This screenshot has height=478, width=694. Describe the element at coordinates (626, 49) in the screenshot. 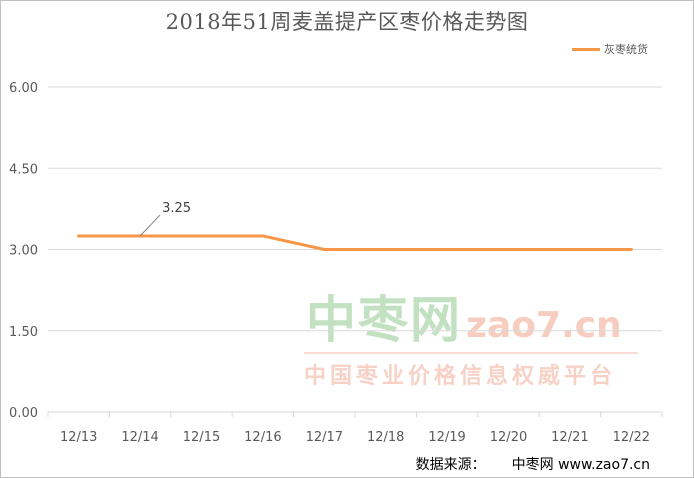

I see `legend-label: 灰枣统货` at that location.